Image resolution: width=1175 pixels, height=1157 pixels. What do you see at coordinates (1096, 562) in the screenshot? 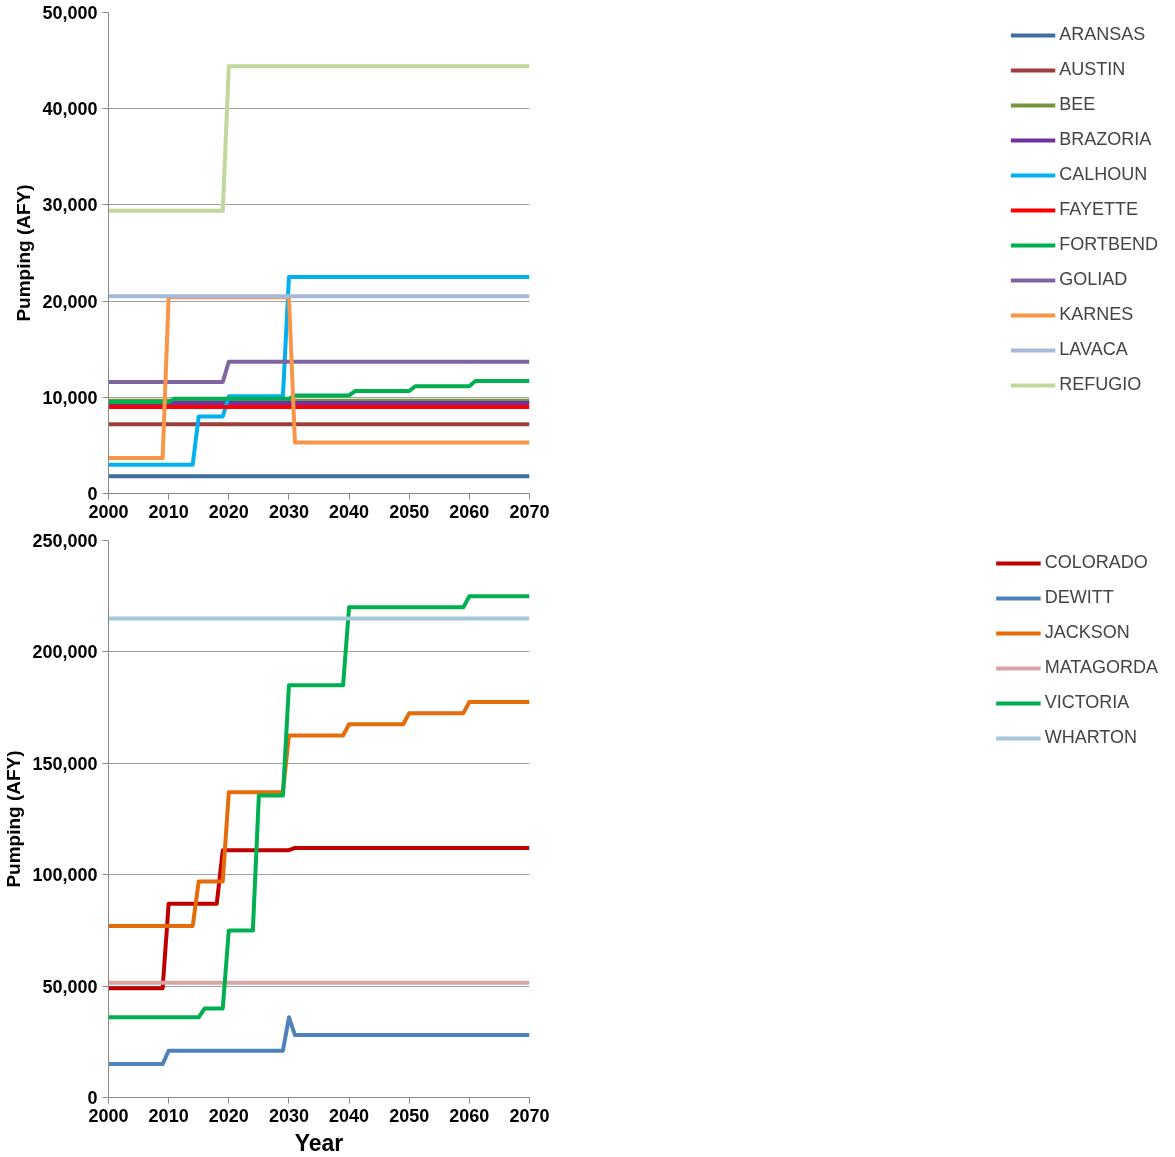
I see `legend-label: COLORADO` at bounding box center [1096, 562].